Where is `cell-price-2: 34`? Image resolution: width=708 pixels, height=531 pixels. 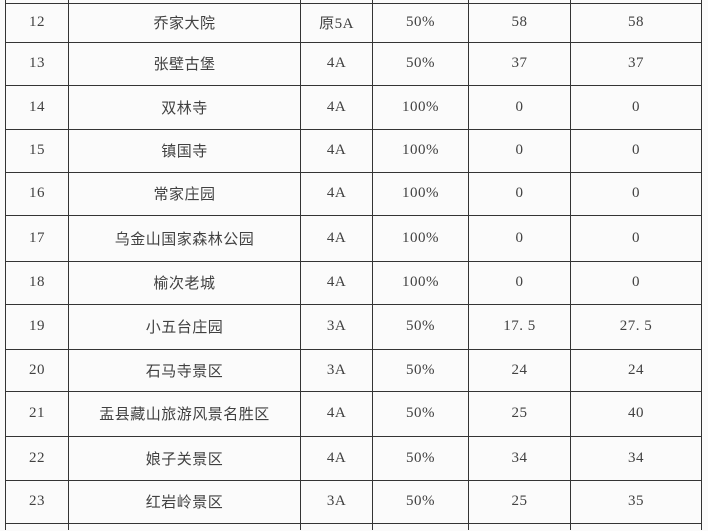
cell-price-2: 34 is located at coordinates (636, 458).